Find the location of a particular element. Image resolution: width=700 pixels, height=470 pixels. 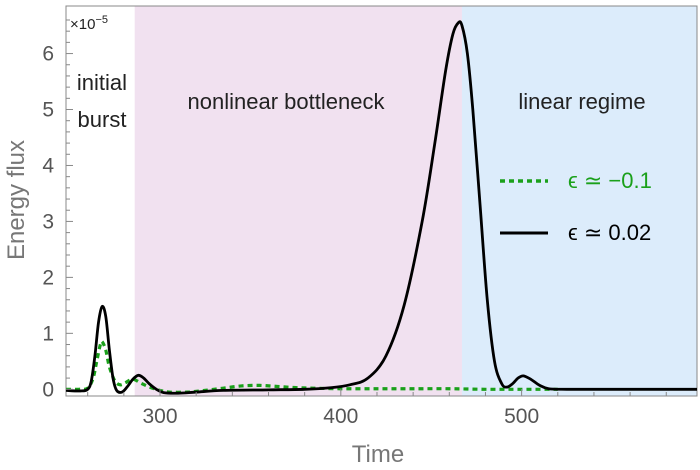

y-axis-title: Energy flux is located at coordinates (16, 200).